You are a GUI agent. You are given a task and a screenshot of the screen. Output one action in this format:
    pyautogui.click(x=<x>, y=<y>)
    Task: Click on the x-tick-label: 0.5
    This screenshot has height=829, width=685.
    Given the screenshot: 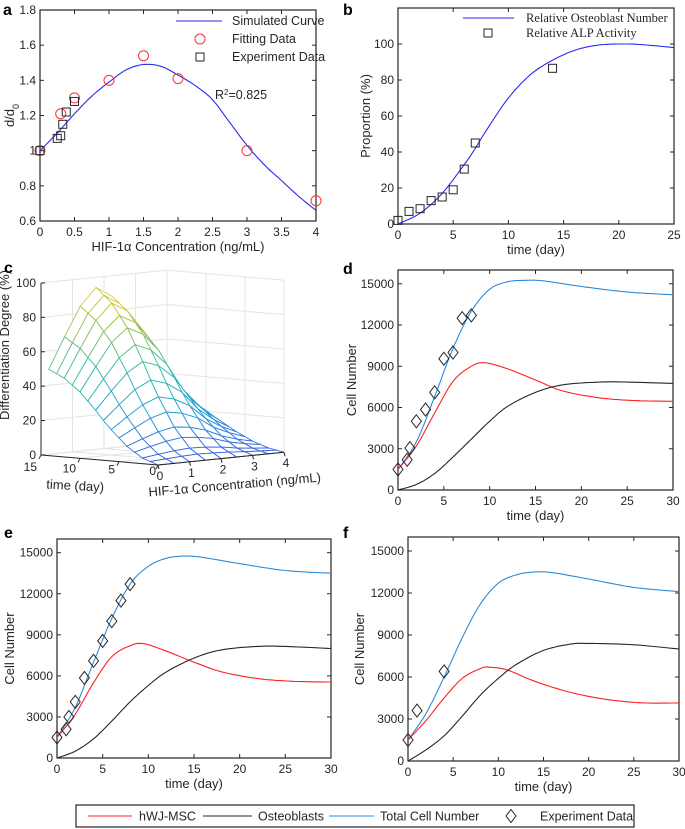 What is the action you would take?
    pyautogui.click(x=74, y=232)
    